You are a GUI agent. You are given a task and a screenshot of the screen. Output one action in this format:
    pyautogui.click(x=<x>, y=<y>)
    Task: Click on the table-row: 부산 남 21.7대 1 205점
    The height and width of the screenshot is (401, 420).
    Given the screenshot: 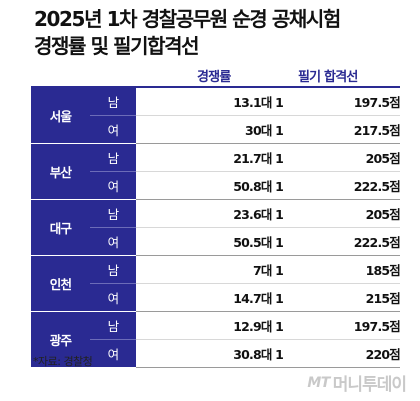 What is the action you would take?
    pyautogui.click(x=216, y=171)
    